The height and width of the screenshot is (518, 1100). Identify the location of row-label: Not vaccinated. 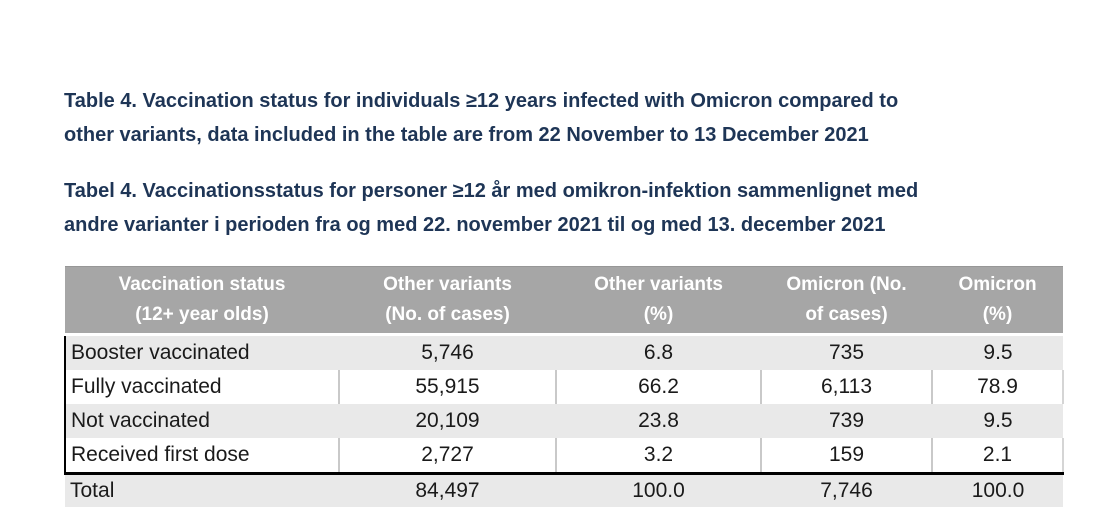
(201, 421).